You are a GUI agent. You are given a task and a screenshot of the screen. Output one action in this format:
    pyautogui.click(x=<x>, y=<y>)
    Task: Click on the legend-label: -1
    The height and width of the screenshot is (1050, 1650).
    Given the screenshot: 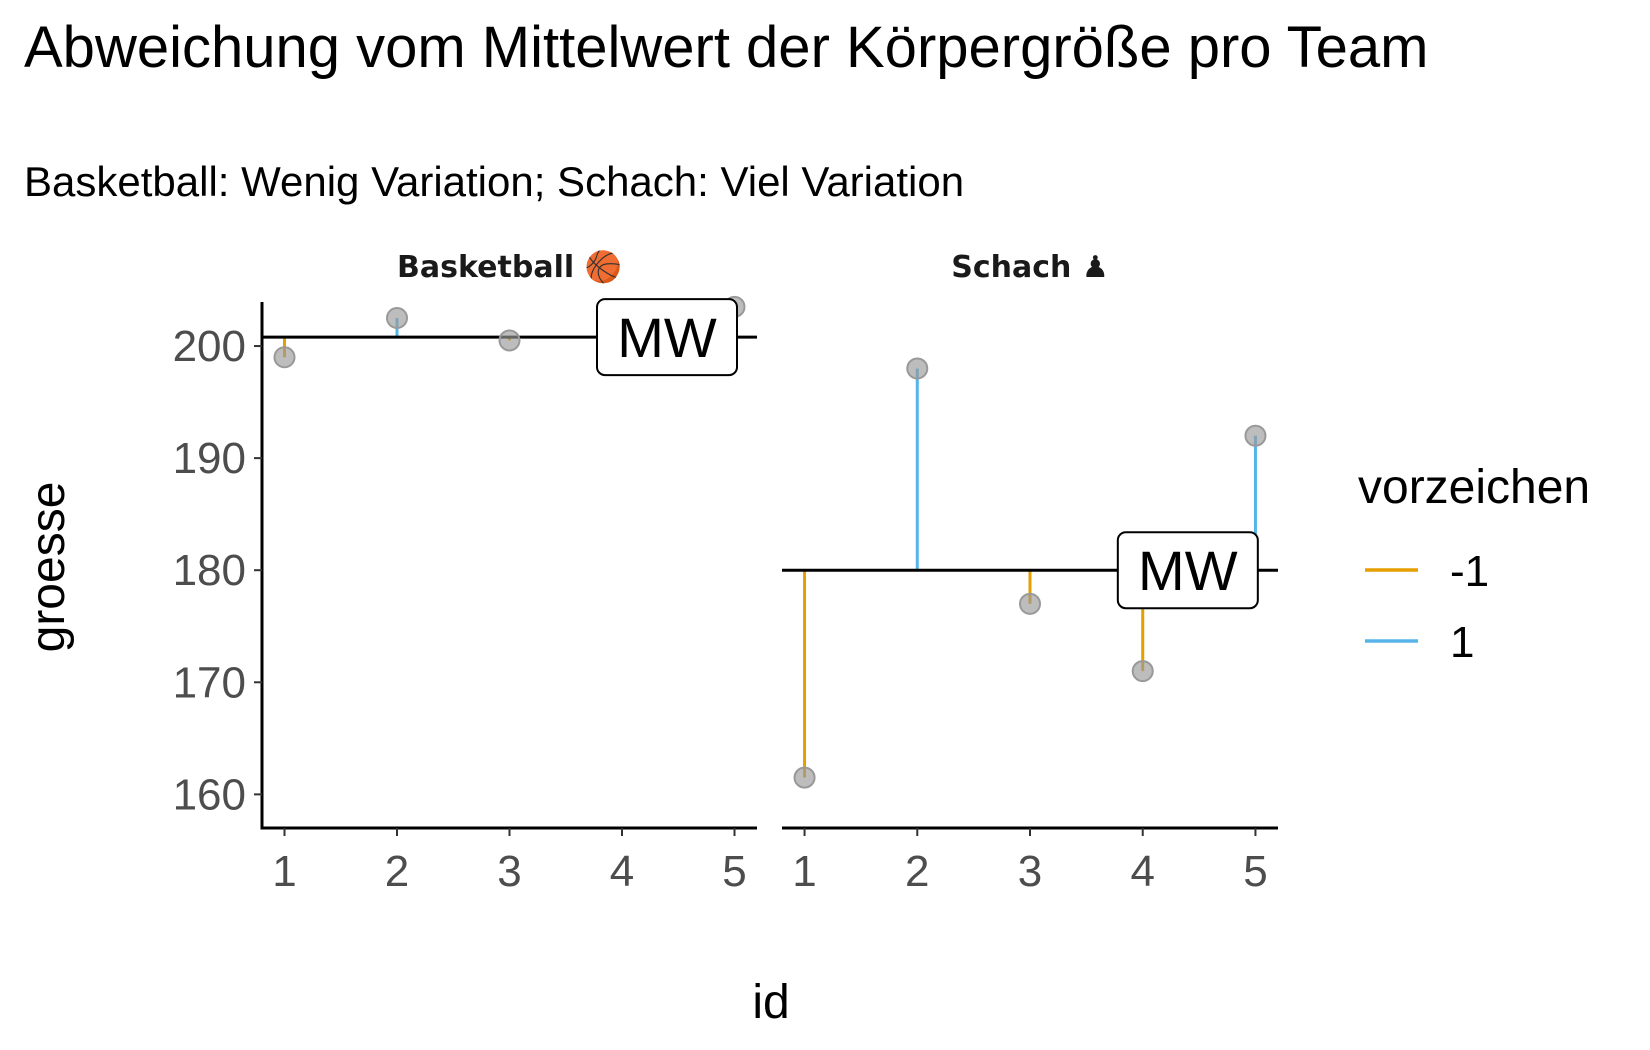 What is the action you would take?
    pyautogui.click(x=1469, y=571)
    